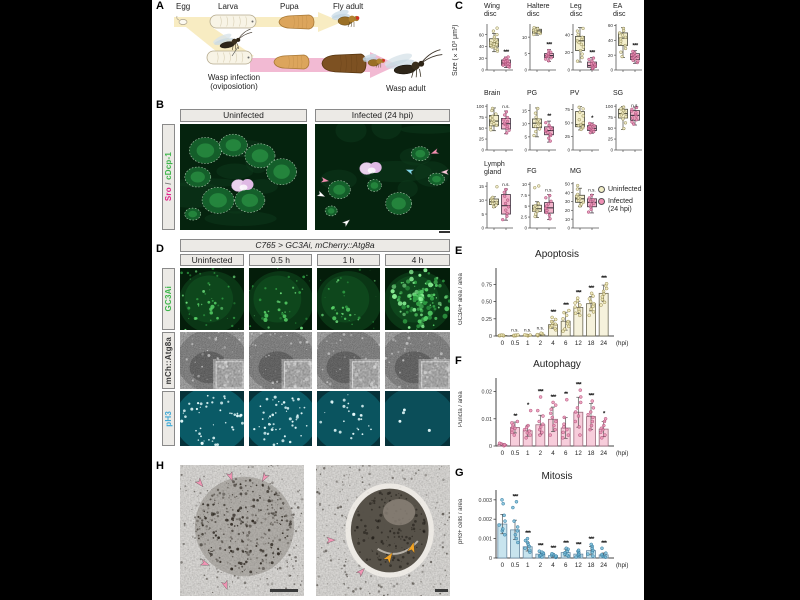  I want to click on panel-f-label: F, so click(458, 361).